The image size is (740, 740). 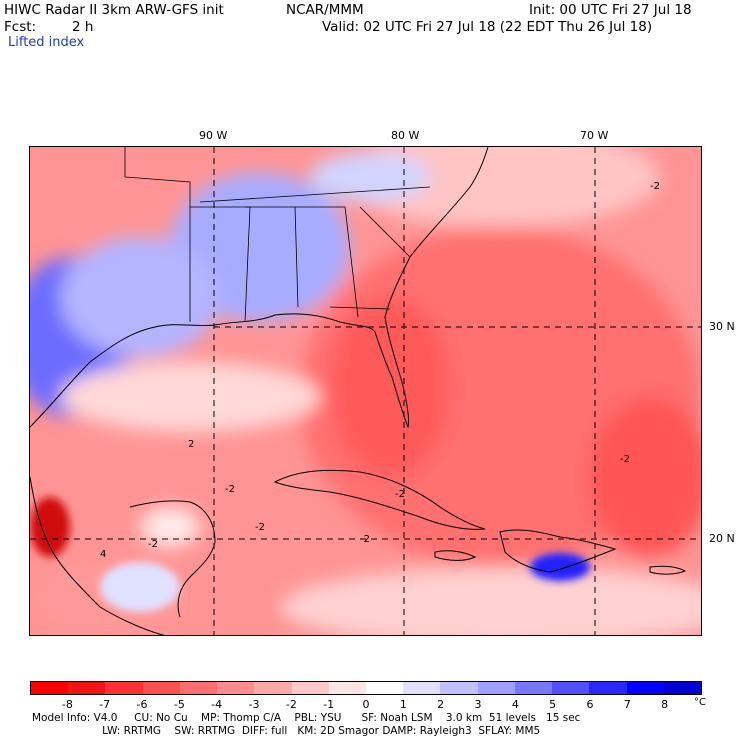 What do you see at coordinates (560, 567) in the screenshot?
I see `hispaniola-stable-core` at bounding box center [560, 567].